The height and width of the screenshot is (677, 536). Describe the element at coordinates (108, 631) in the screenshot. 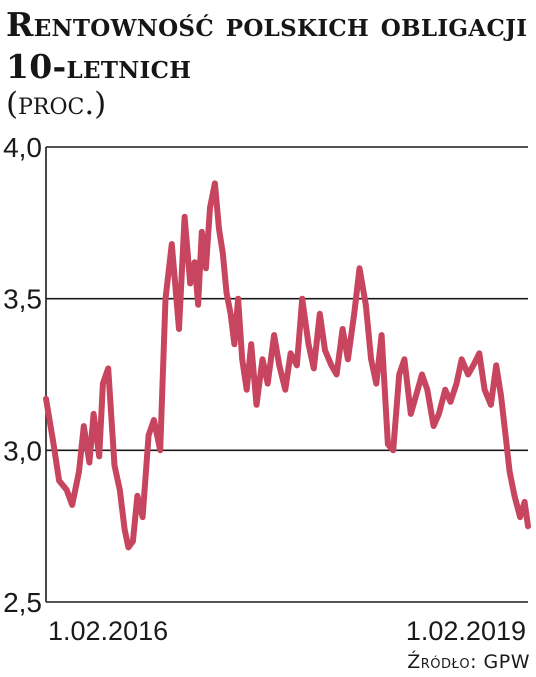

I see `x-tick-label-start: 1.02.2016` at that location.